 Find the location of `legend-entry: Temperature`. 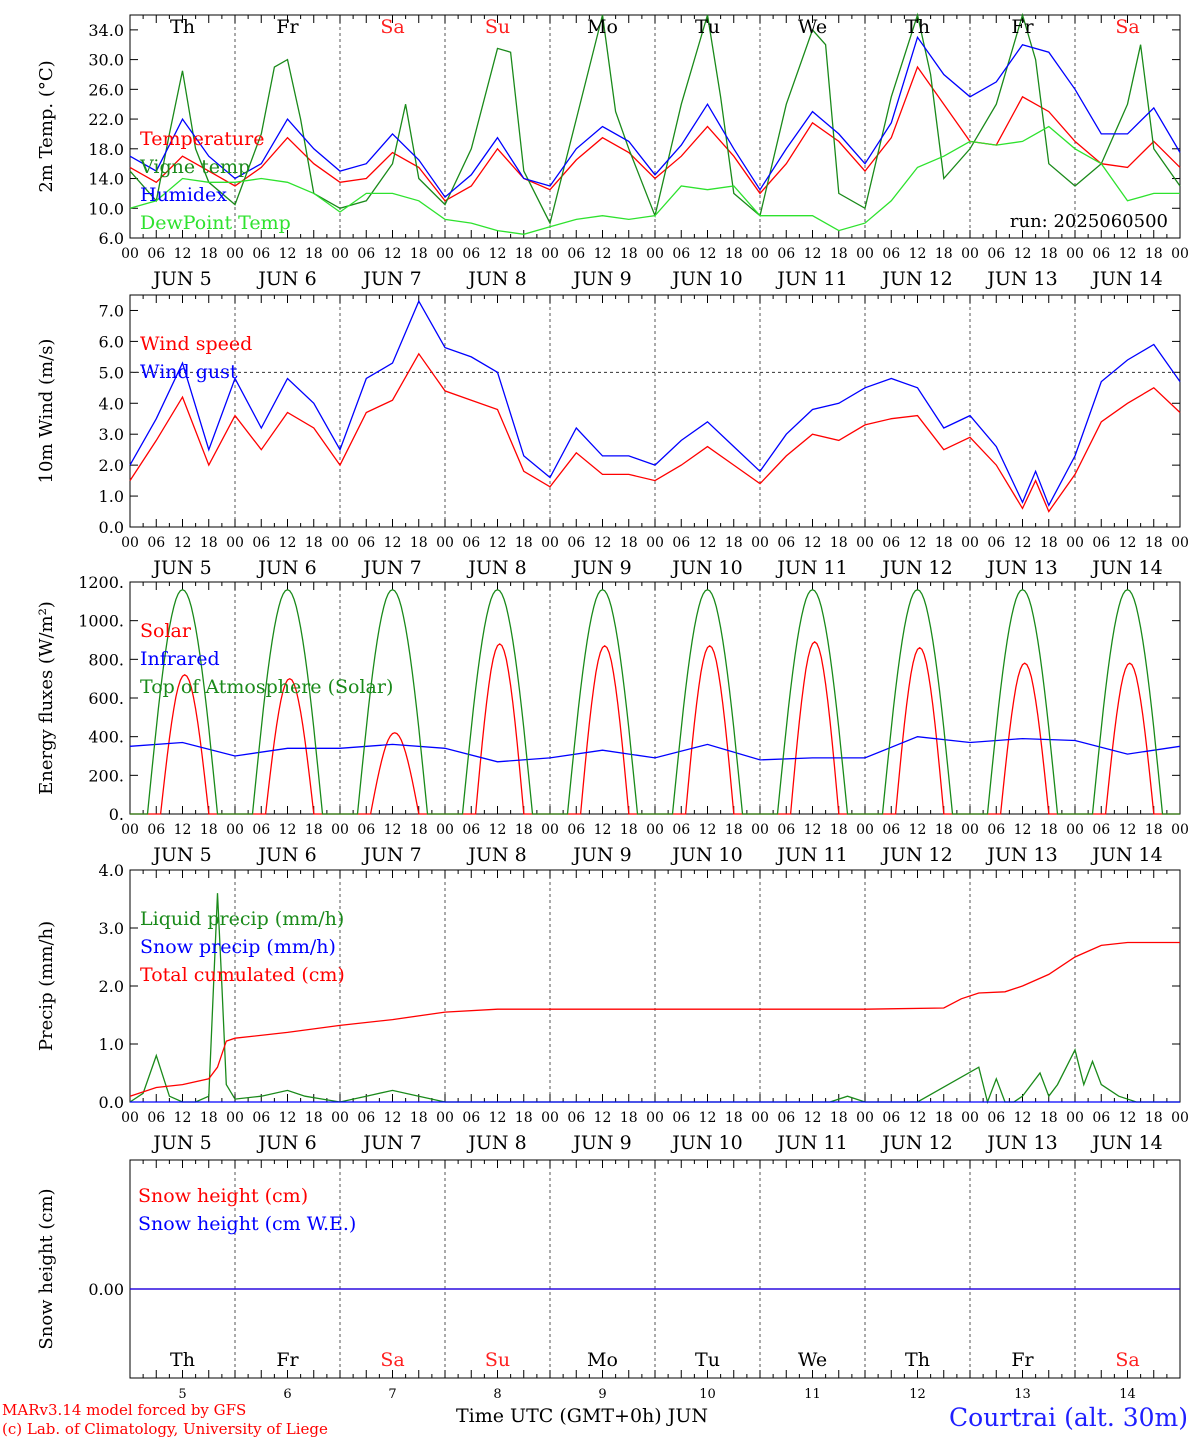

legend-entry: Temperature is located at coordinates (202, 139).